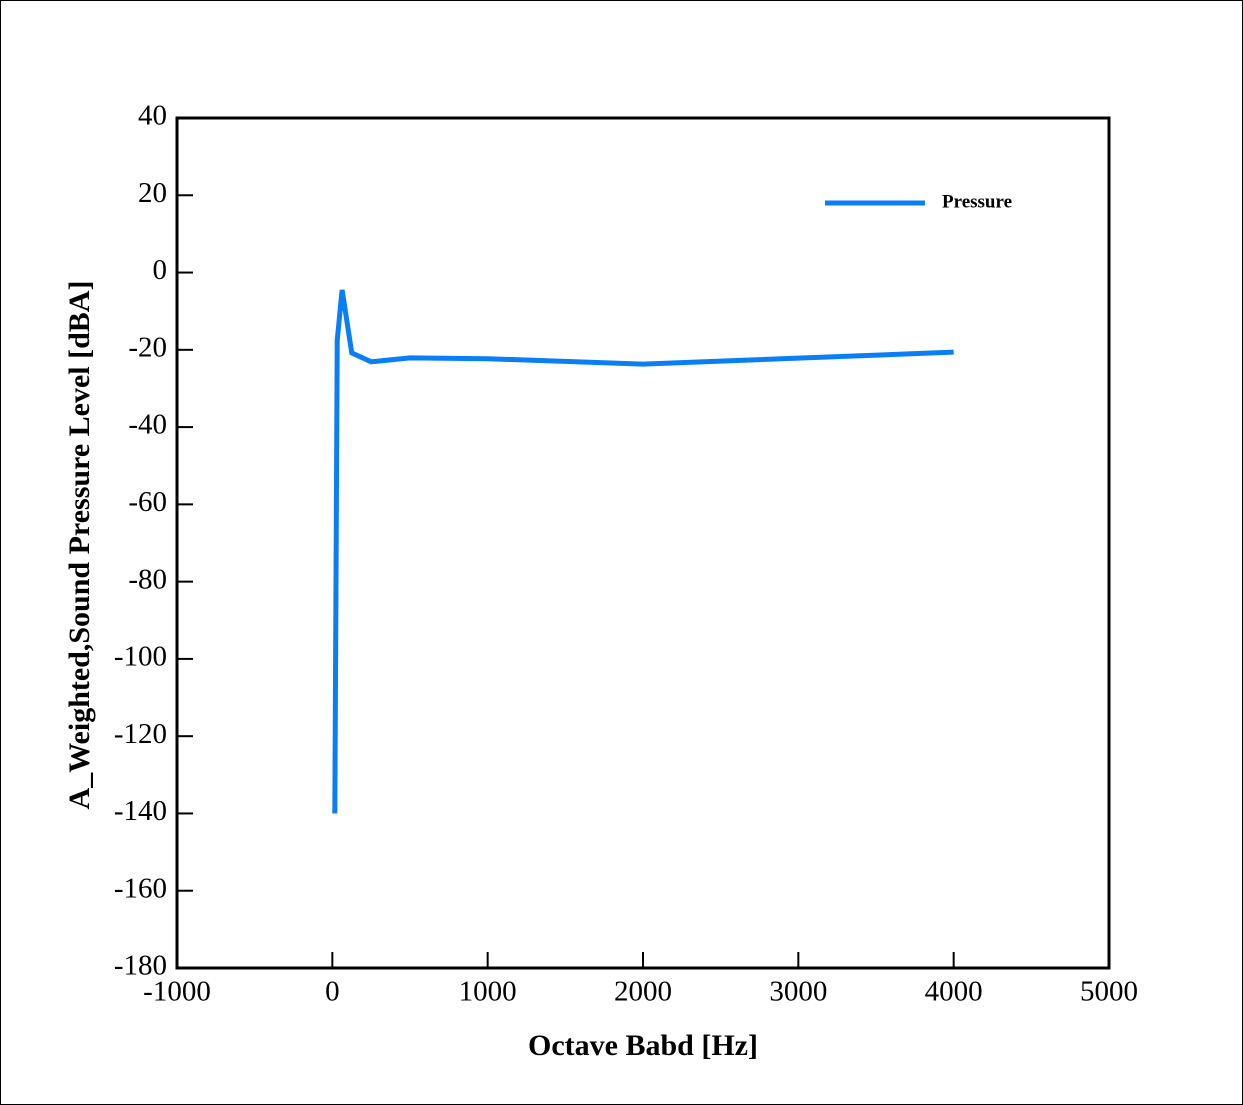 This screenshot has width=1243, height=1105. I want to click on y-tick-label: -120, so click(140, 734).